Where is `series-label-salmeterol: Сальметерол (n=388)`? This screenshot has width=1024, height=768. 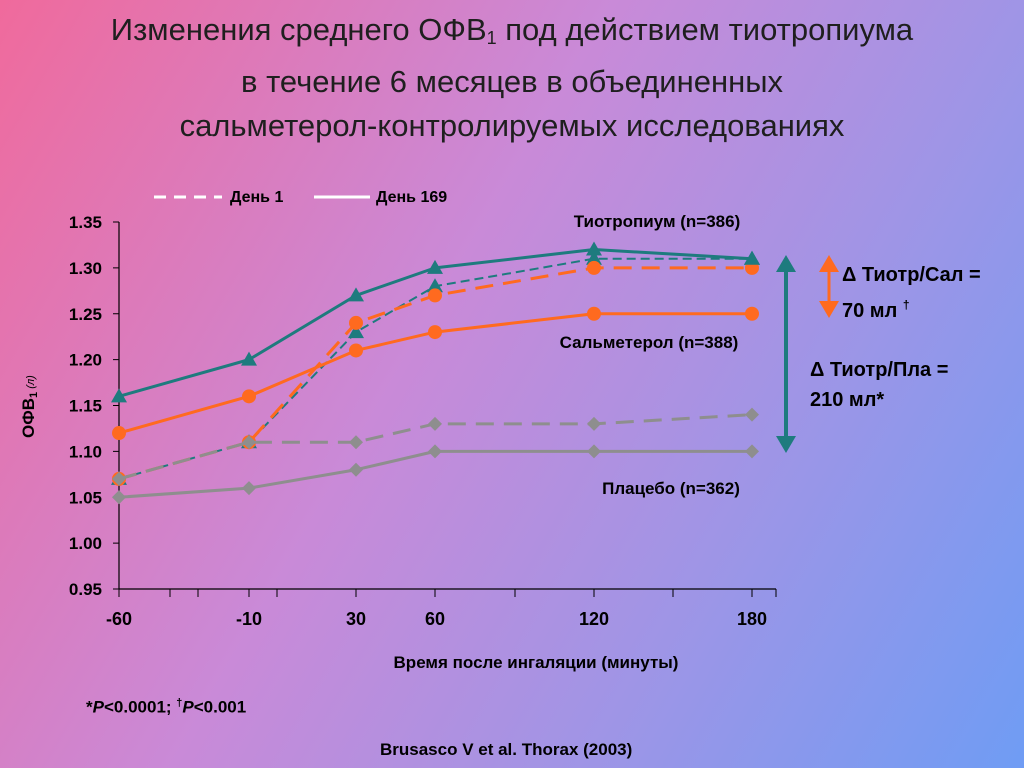 series-label-salmeterol: Сальметерол (n=388) is located at coordinates (649, 342).